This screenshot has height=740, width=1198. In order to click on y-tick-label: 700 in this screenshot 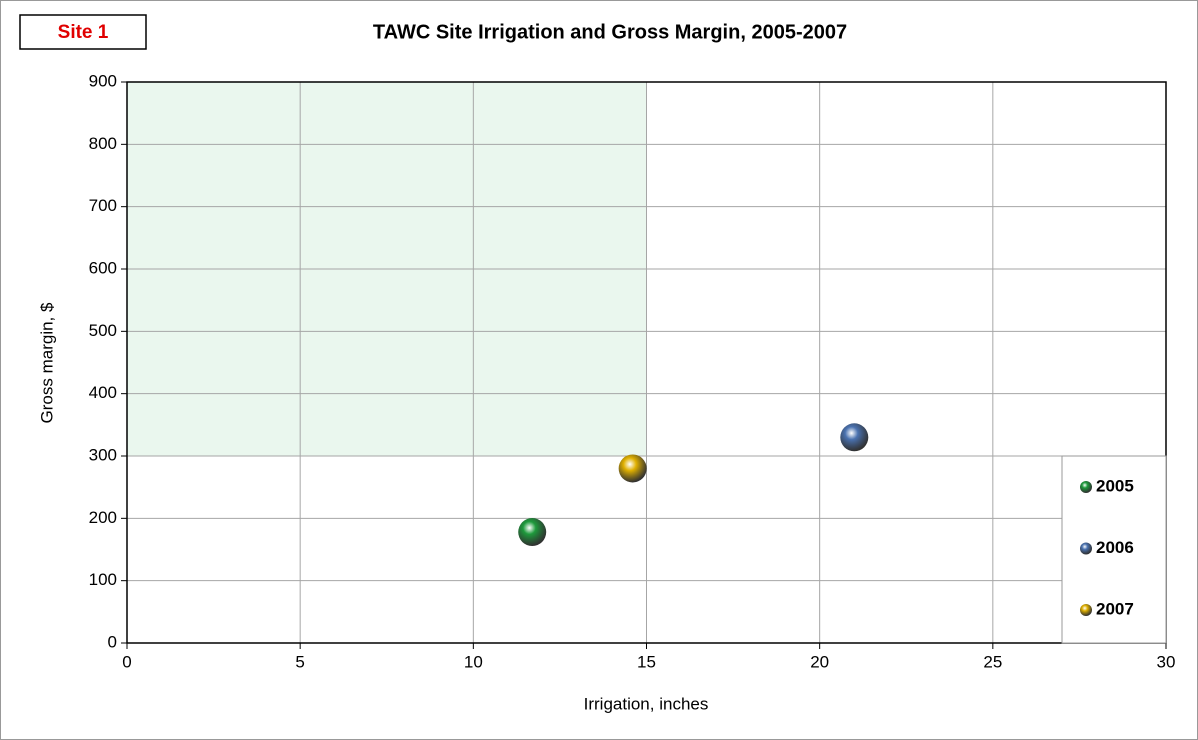, I will do `click(103, 205)`.